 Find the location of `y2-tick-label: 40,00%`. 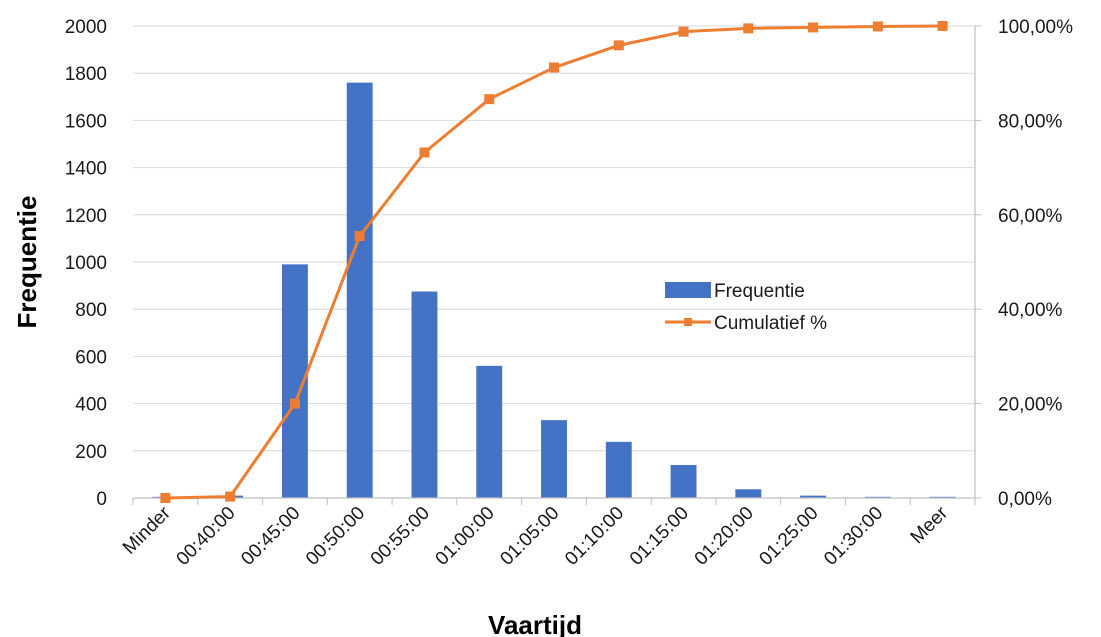

y2-tick-label: 40,00% is located at coordinates (1030, 310).